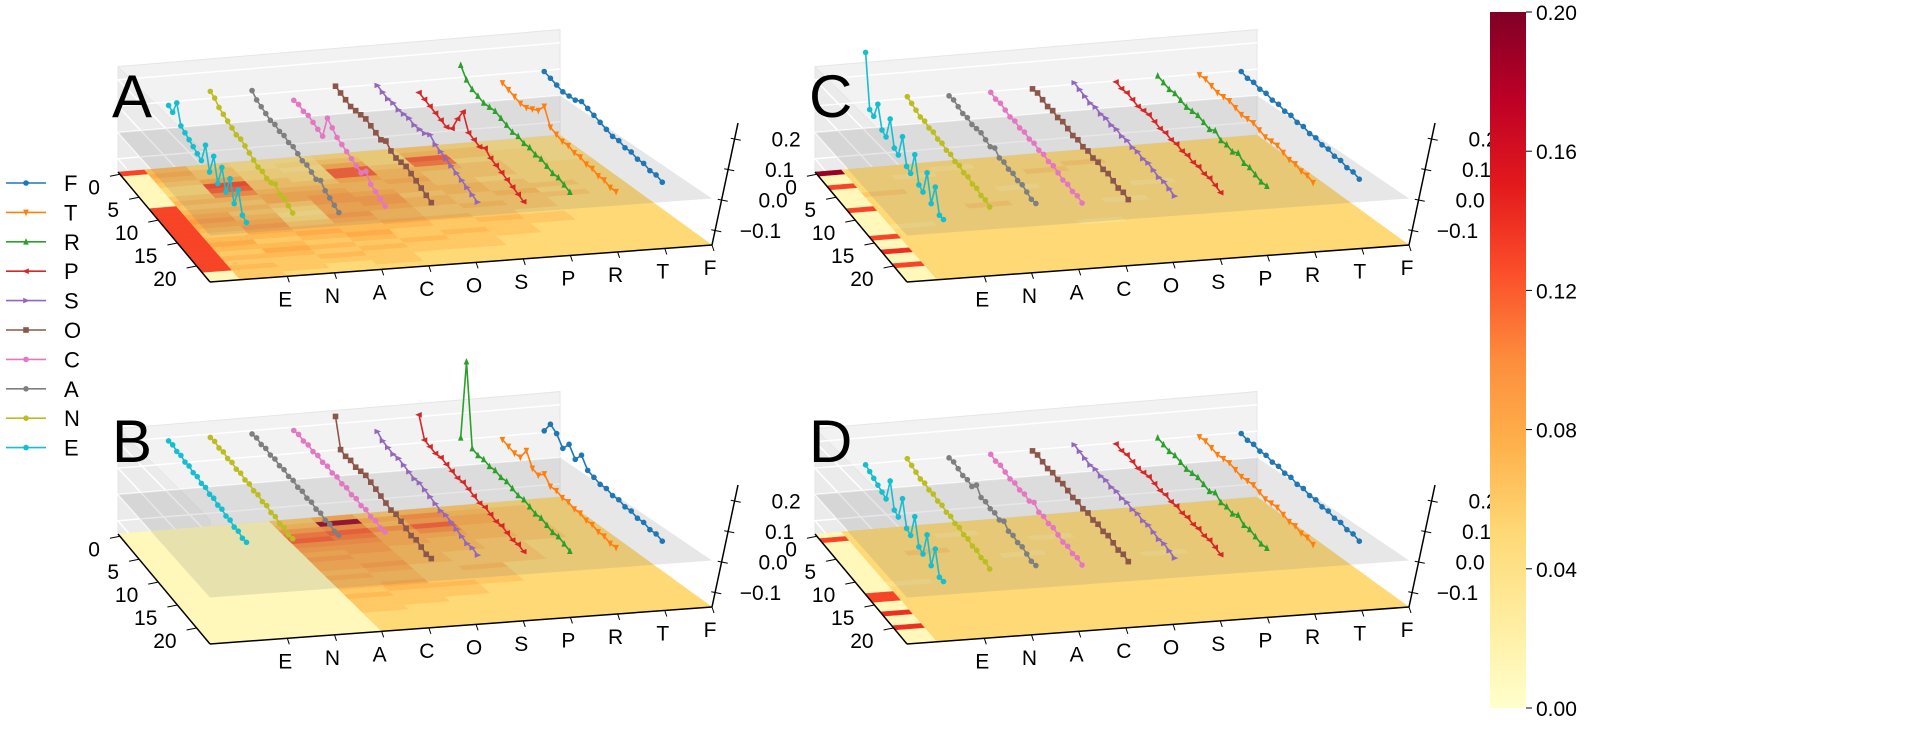 Image resolution: width=1911 pixels, height=743 pixels. I want to click on series-S, so click(428, 143).